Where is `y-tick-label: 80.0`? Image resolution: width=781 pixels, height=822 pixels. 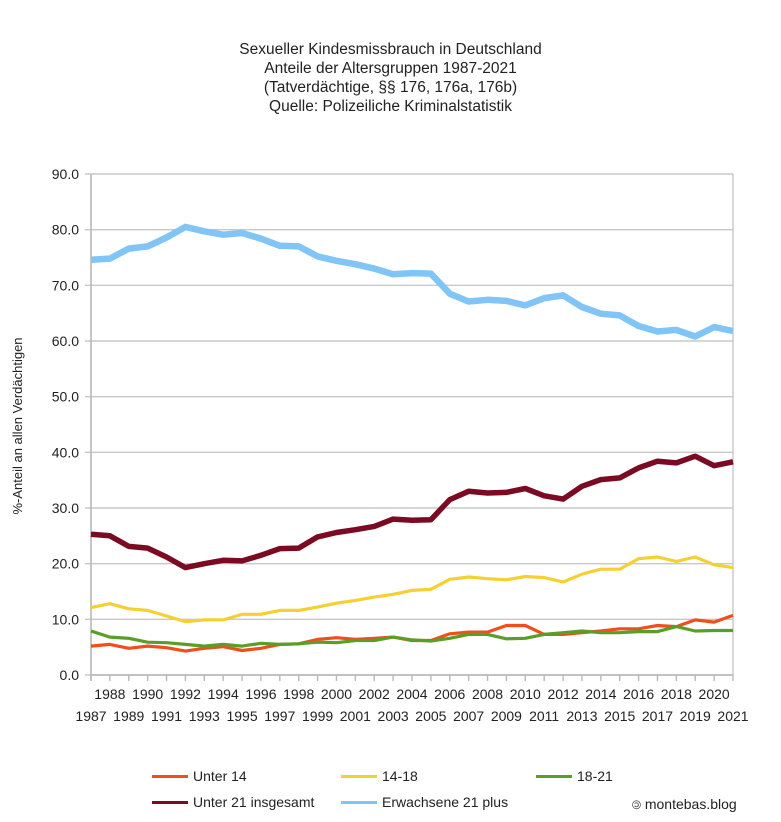 y-tick-label: 80.0 is located at coordinates (65, 230).